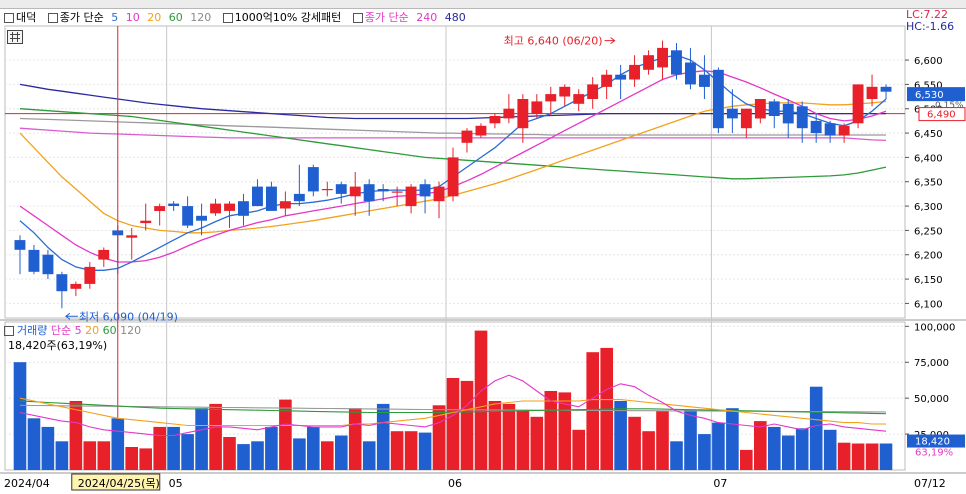 The height and width of the screenshot is (494, 966). Describe the element at coordinates (288, 17) in the screenshot. I see `pattern-label: 1000억10% 강세패턴` at that location.